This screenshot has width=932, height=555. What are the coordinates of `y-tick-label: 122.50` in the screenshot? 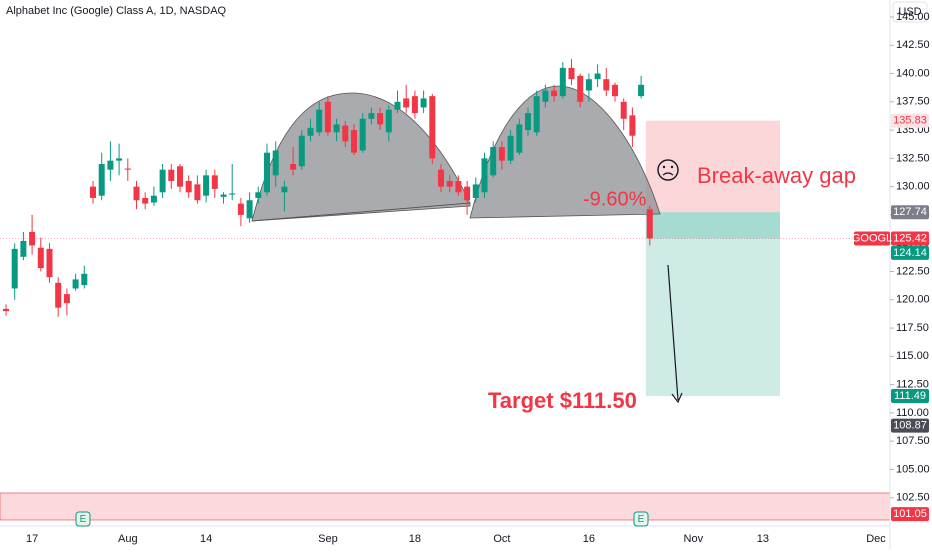 It's located at (913, 271).